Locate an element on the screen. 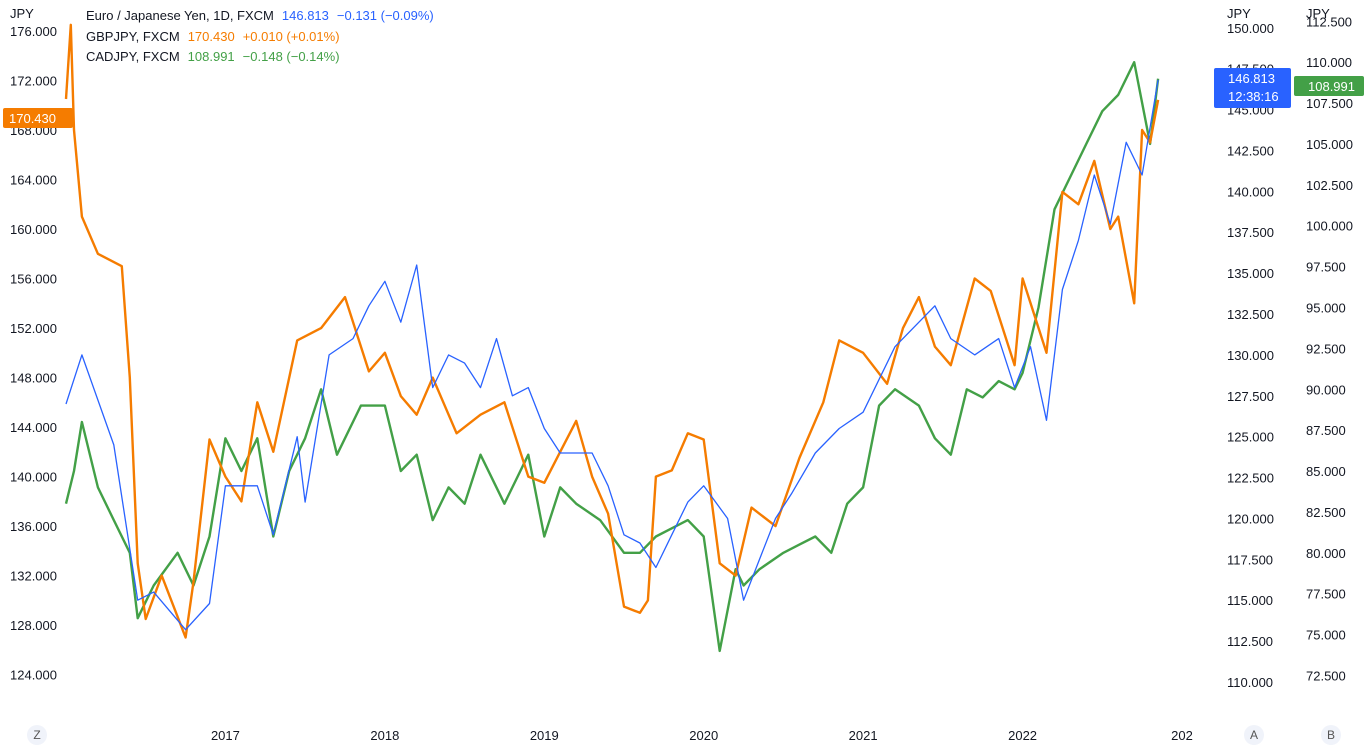 This screenshot has height=749, width=1367. legend-row-cadjpy: CADJPY, FXCM 108.991 −0.148 (−0.14%) is located at coordinates (264, 57).